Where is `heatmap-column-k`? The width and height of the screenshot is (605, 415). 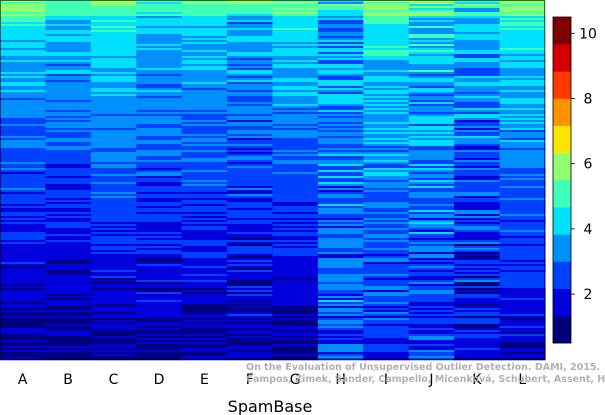 heatmap-column-k is located at coordinates (477, 180).